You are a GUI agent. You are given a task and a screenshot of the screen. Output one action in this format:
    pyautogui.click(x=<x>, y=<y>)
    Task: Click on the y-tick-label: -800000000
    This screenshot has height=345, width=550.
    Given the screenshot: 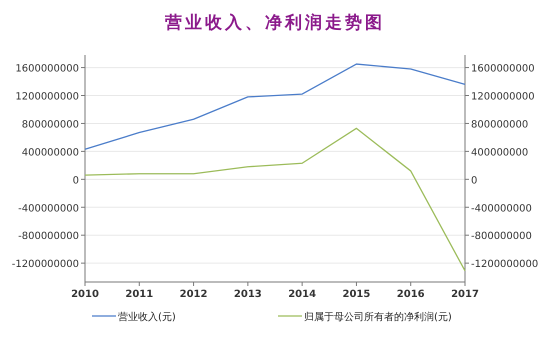 What is the action you would take?
    pyautogui.click(x=48, y=236)
    